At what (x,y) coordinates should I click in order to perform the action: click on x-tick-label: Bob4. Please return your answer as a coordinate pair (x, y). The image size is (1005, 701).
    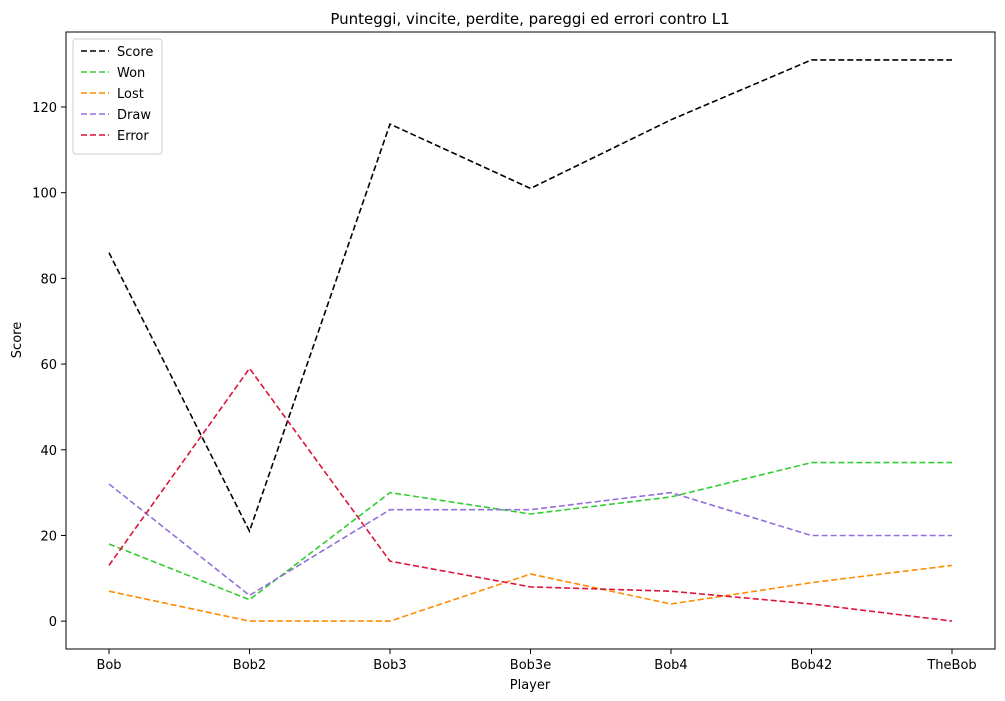
    Looking at the image, I should click on (670, 665).